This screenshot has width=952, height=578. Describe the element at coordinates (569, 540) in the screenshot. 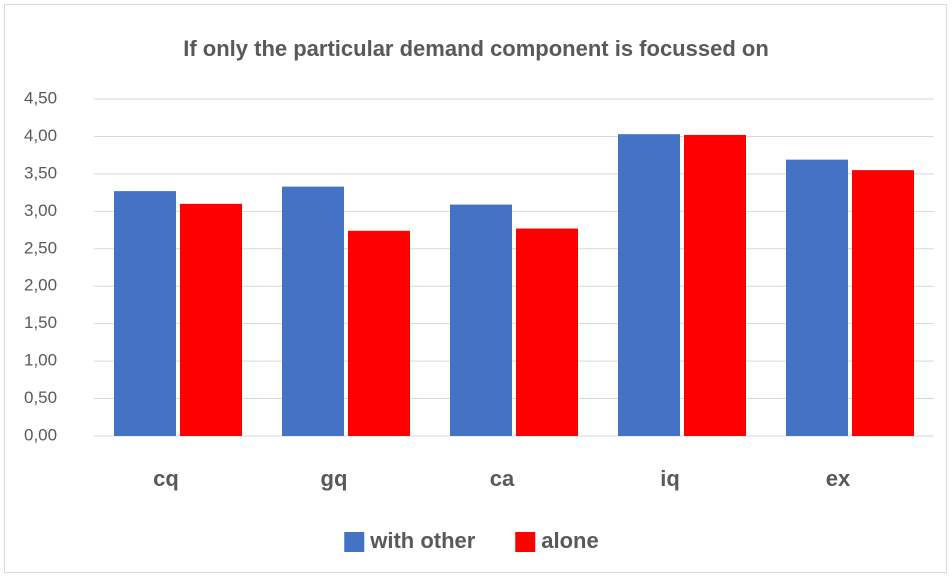

I see `legend-label: alone` at that location.